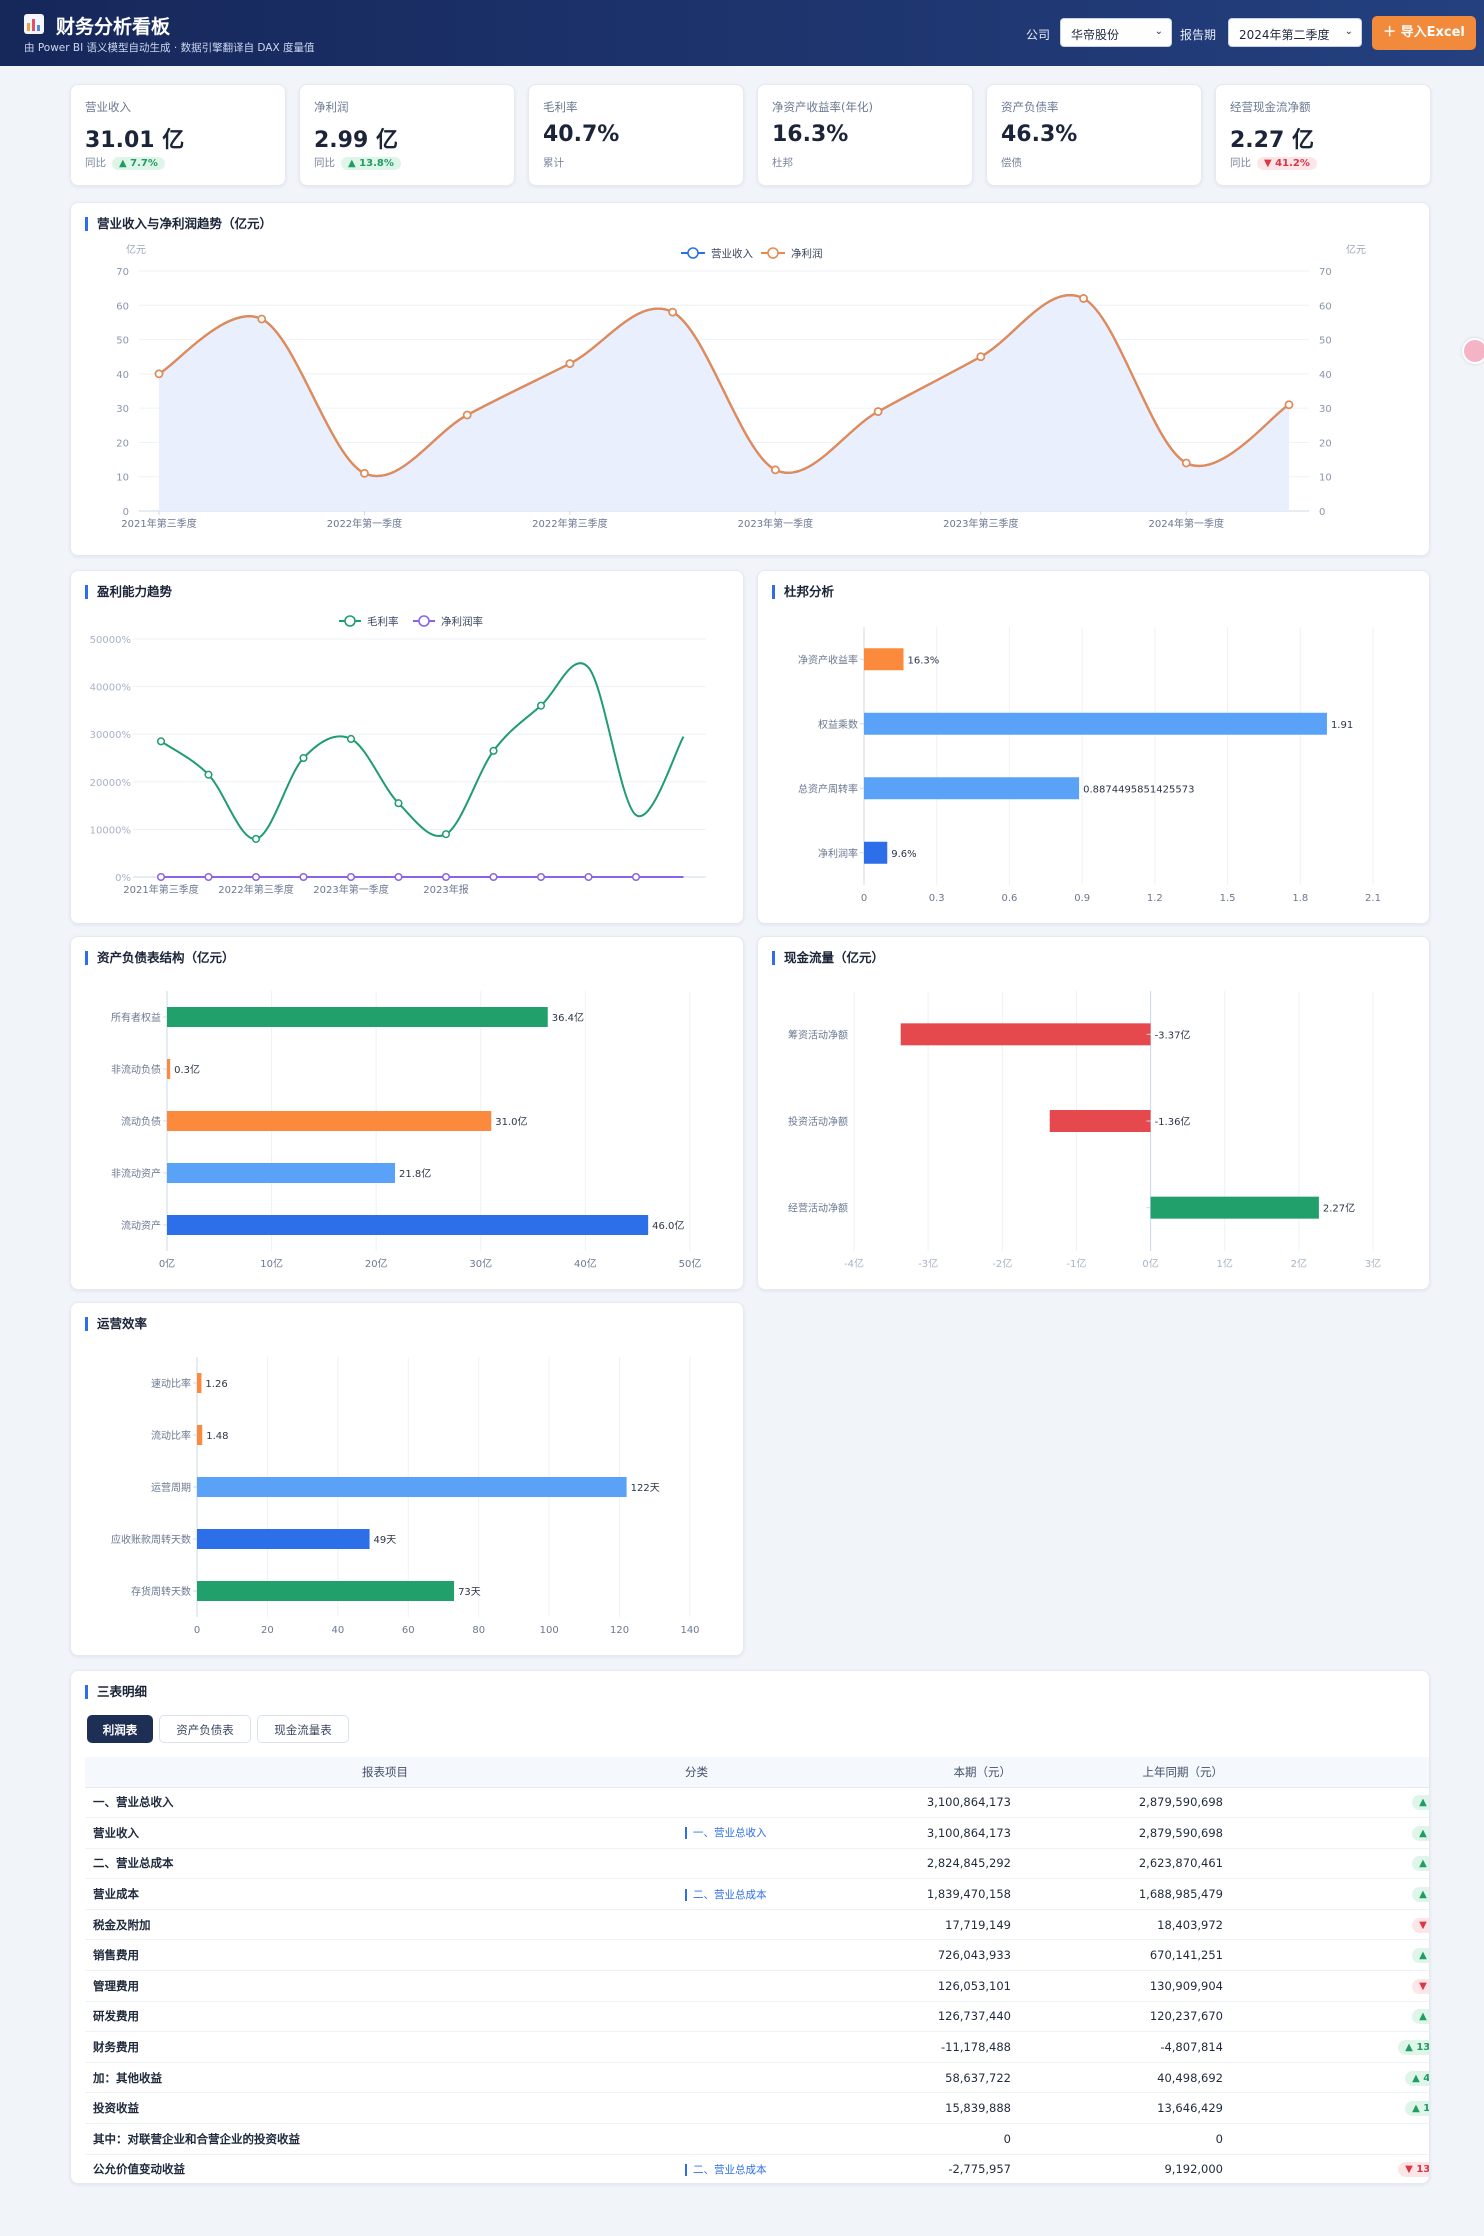 The height and width of the screenshot is (2236, 1484). I want to click on kpi-card: 净资产收益率(年化) 16.3% 杜邦, so click(865, 135).